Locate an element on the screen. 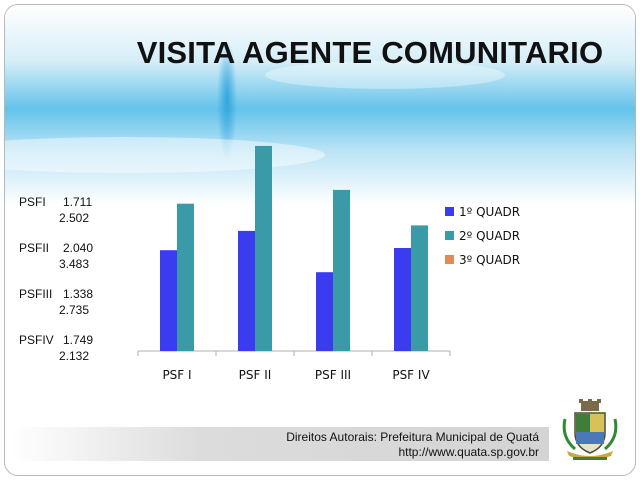  category-label: PSF III is located at coordinates (333, 375).